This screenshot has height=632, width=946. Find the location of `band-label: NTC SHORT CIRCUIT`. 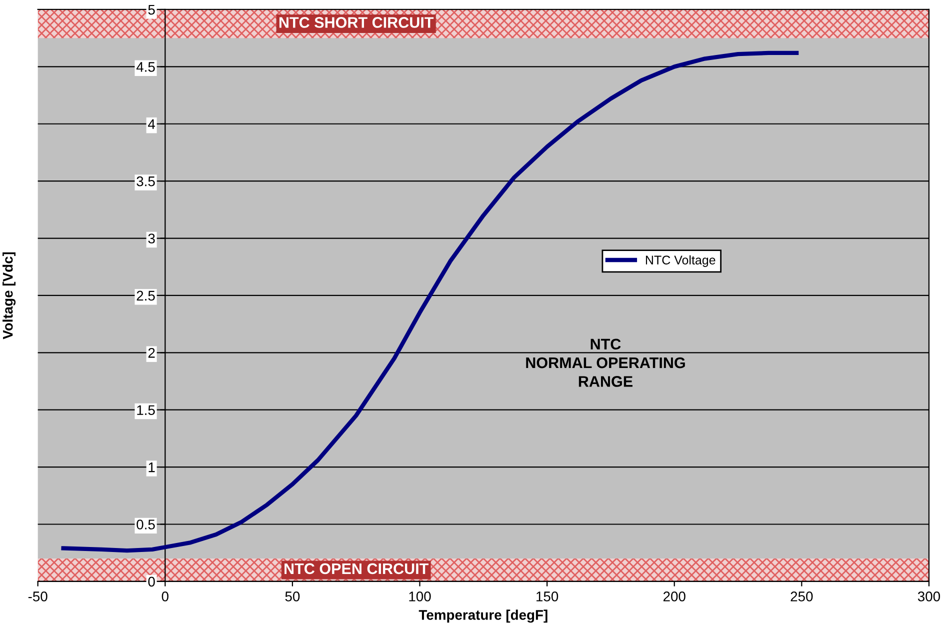

band-label: NTC SHORT CIRCUIT is located at coordinates (356, 22).